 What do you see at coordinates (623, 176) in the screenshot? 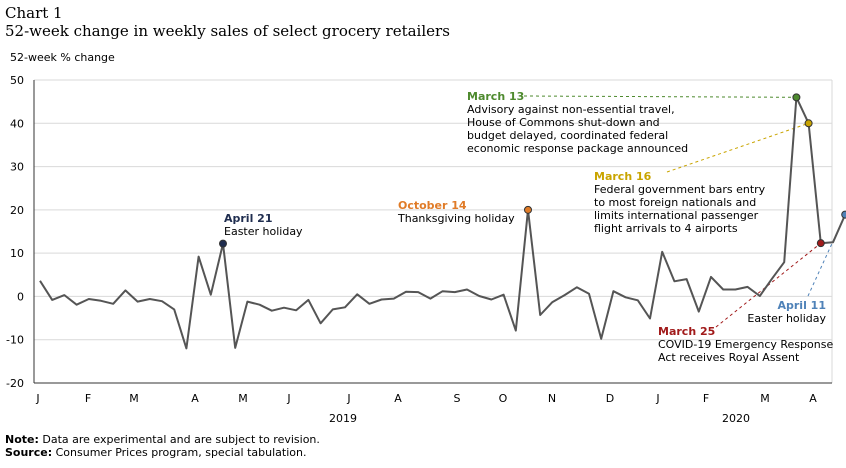
I see `annotation-date: March 16` at bounding box center [623, 176].